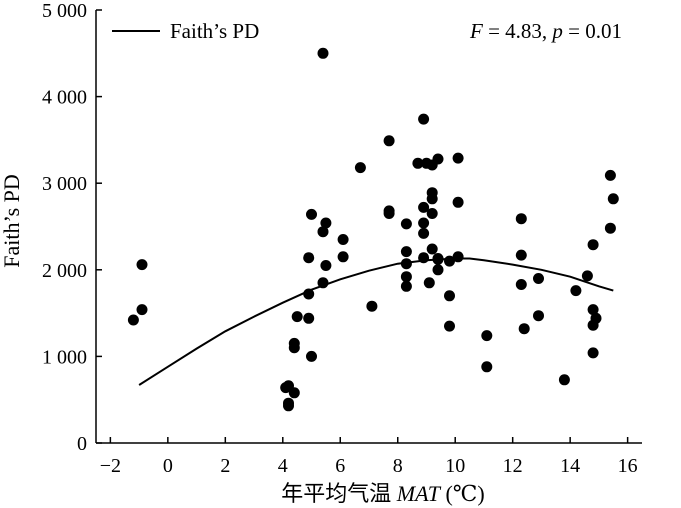 The image size is (681, 508). What do you see at coordinates (455, 466) in the screenshot?
I see `x-tick-label: 10` at bounding box center [455, 466].